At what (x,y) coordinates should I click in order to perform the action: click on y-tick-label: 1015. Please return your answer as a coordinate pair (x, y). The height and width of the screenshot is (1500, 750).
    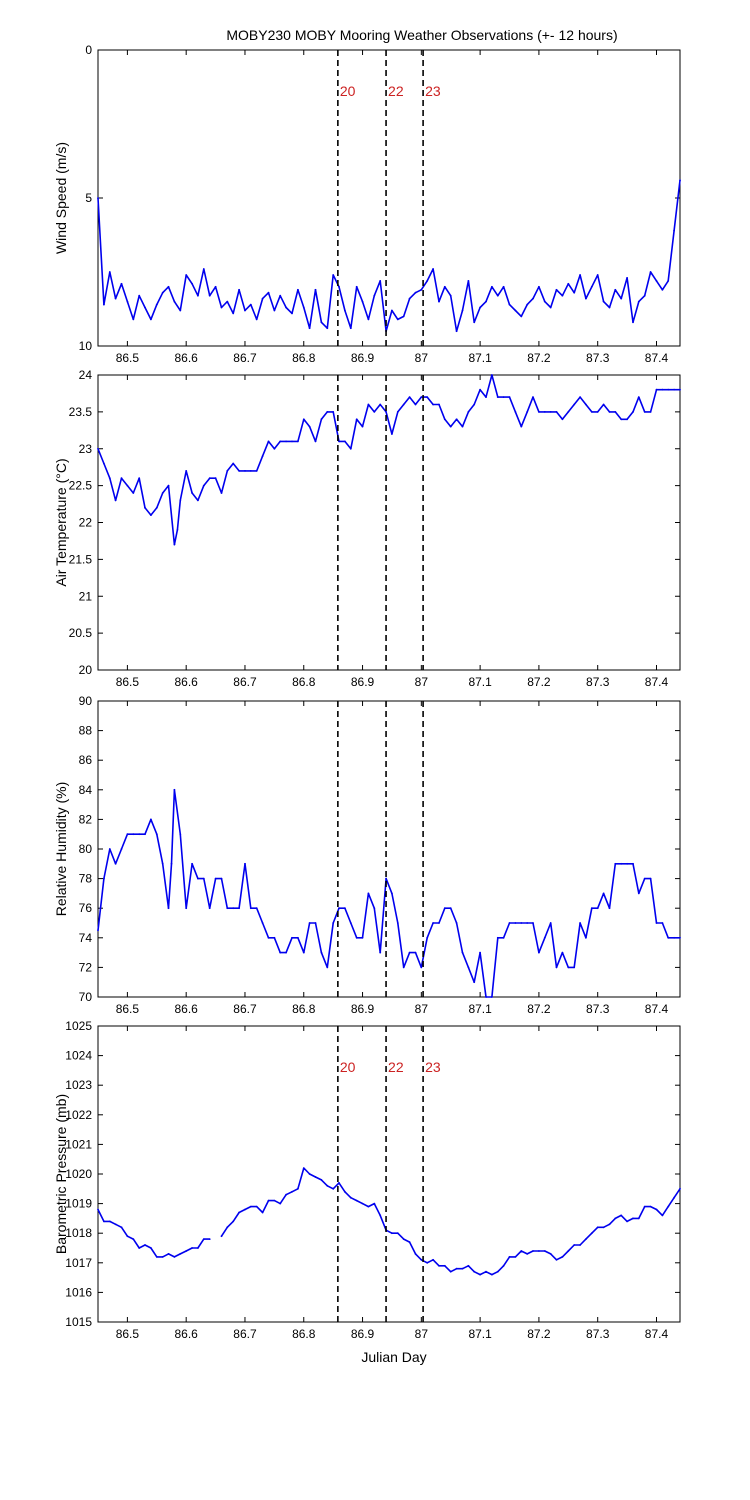
    Looking at the image, I should click on (78, 1322).